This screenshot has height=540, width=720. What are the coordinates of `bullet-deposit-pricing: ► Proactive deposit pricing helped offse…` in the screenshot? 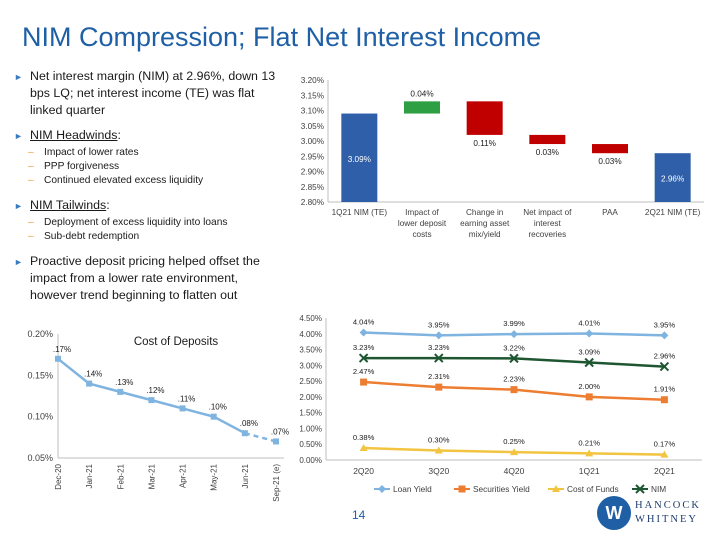 It's located at (145, 278).